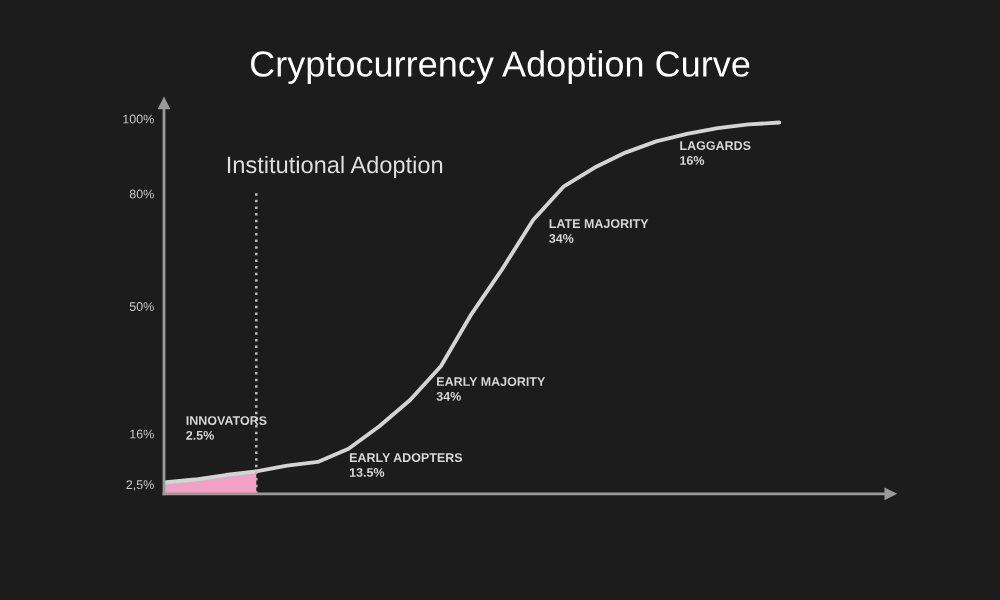 The width and height of the screenshot is (1000, 600). What do you see at coordinates (335, 166) in the screenshot?
I see `text: Institutional Adoption` at bounding box center [335, 166].